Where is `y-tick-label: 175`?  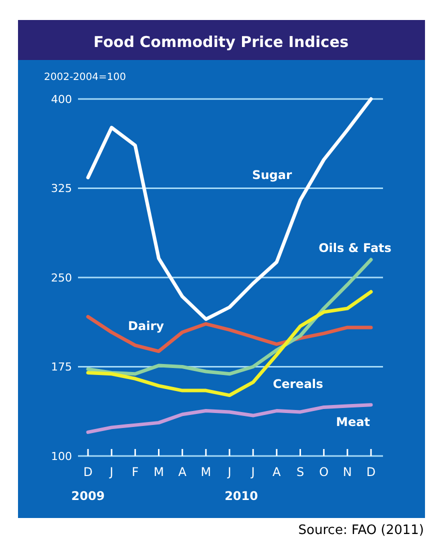
y-tick-label: 175 is located at coordinates (61, 367).